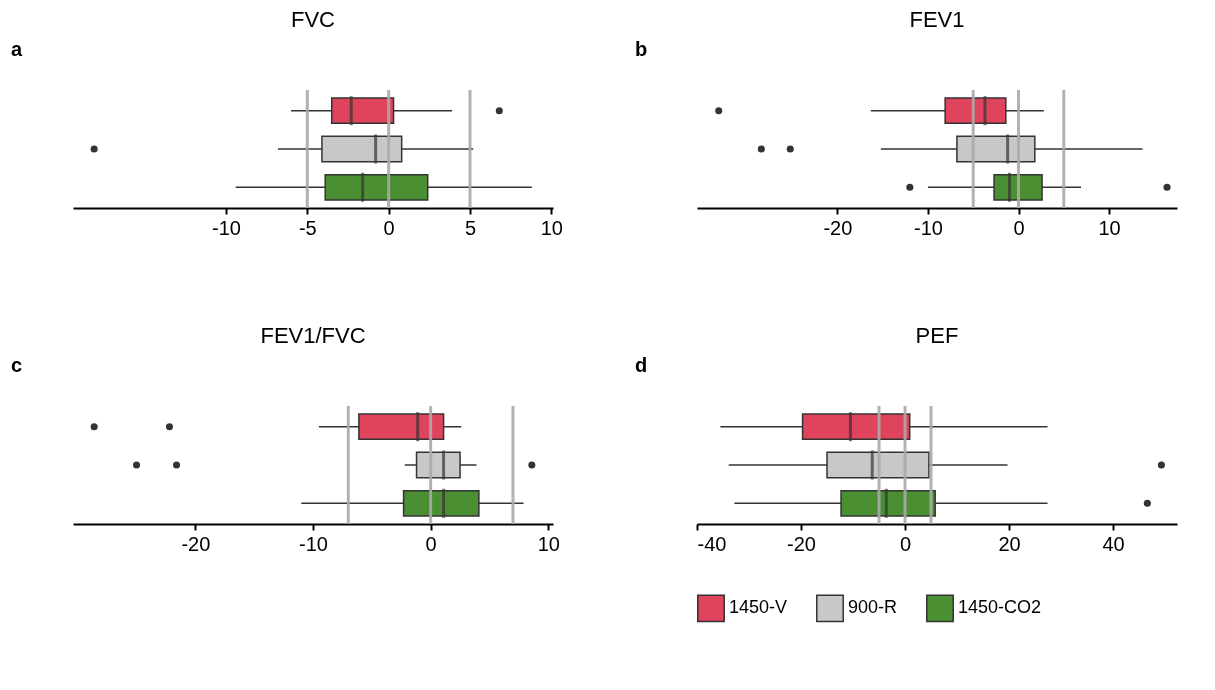 The height and width of the screenshot is (690, 1215). I want to click on legend-label: 900-R, so click(873, 607).